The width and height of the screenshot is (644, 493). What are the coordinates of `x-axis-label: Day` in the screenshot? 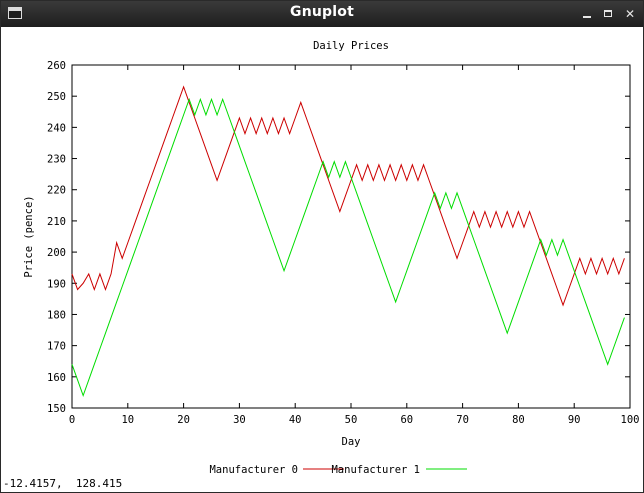 It's located at (351, 442).